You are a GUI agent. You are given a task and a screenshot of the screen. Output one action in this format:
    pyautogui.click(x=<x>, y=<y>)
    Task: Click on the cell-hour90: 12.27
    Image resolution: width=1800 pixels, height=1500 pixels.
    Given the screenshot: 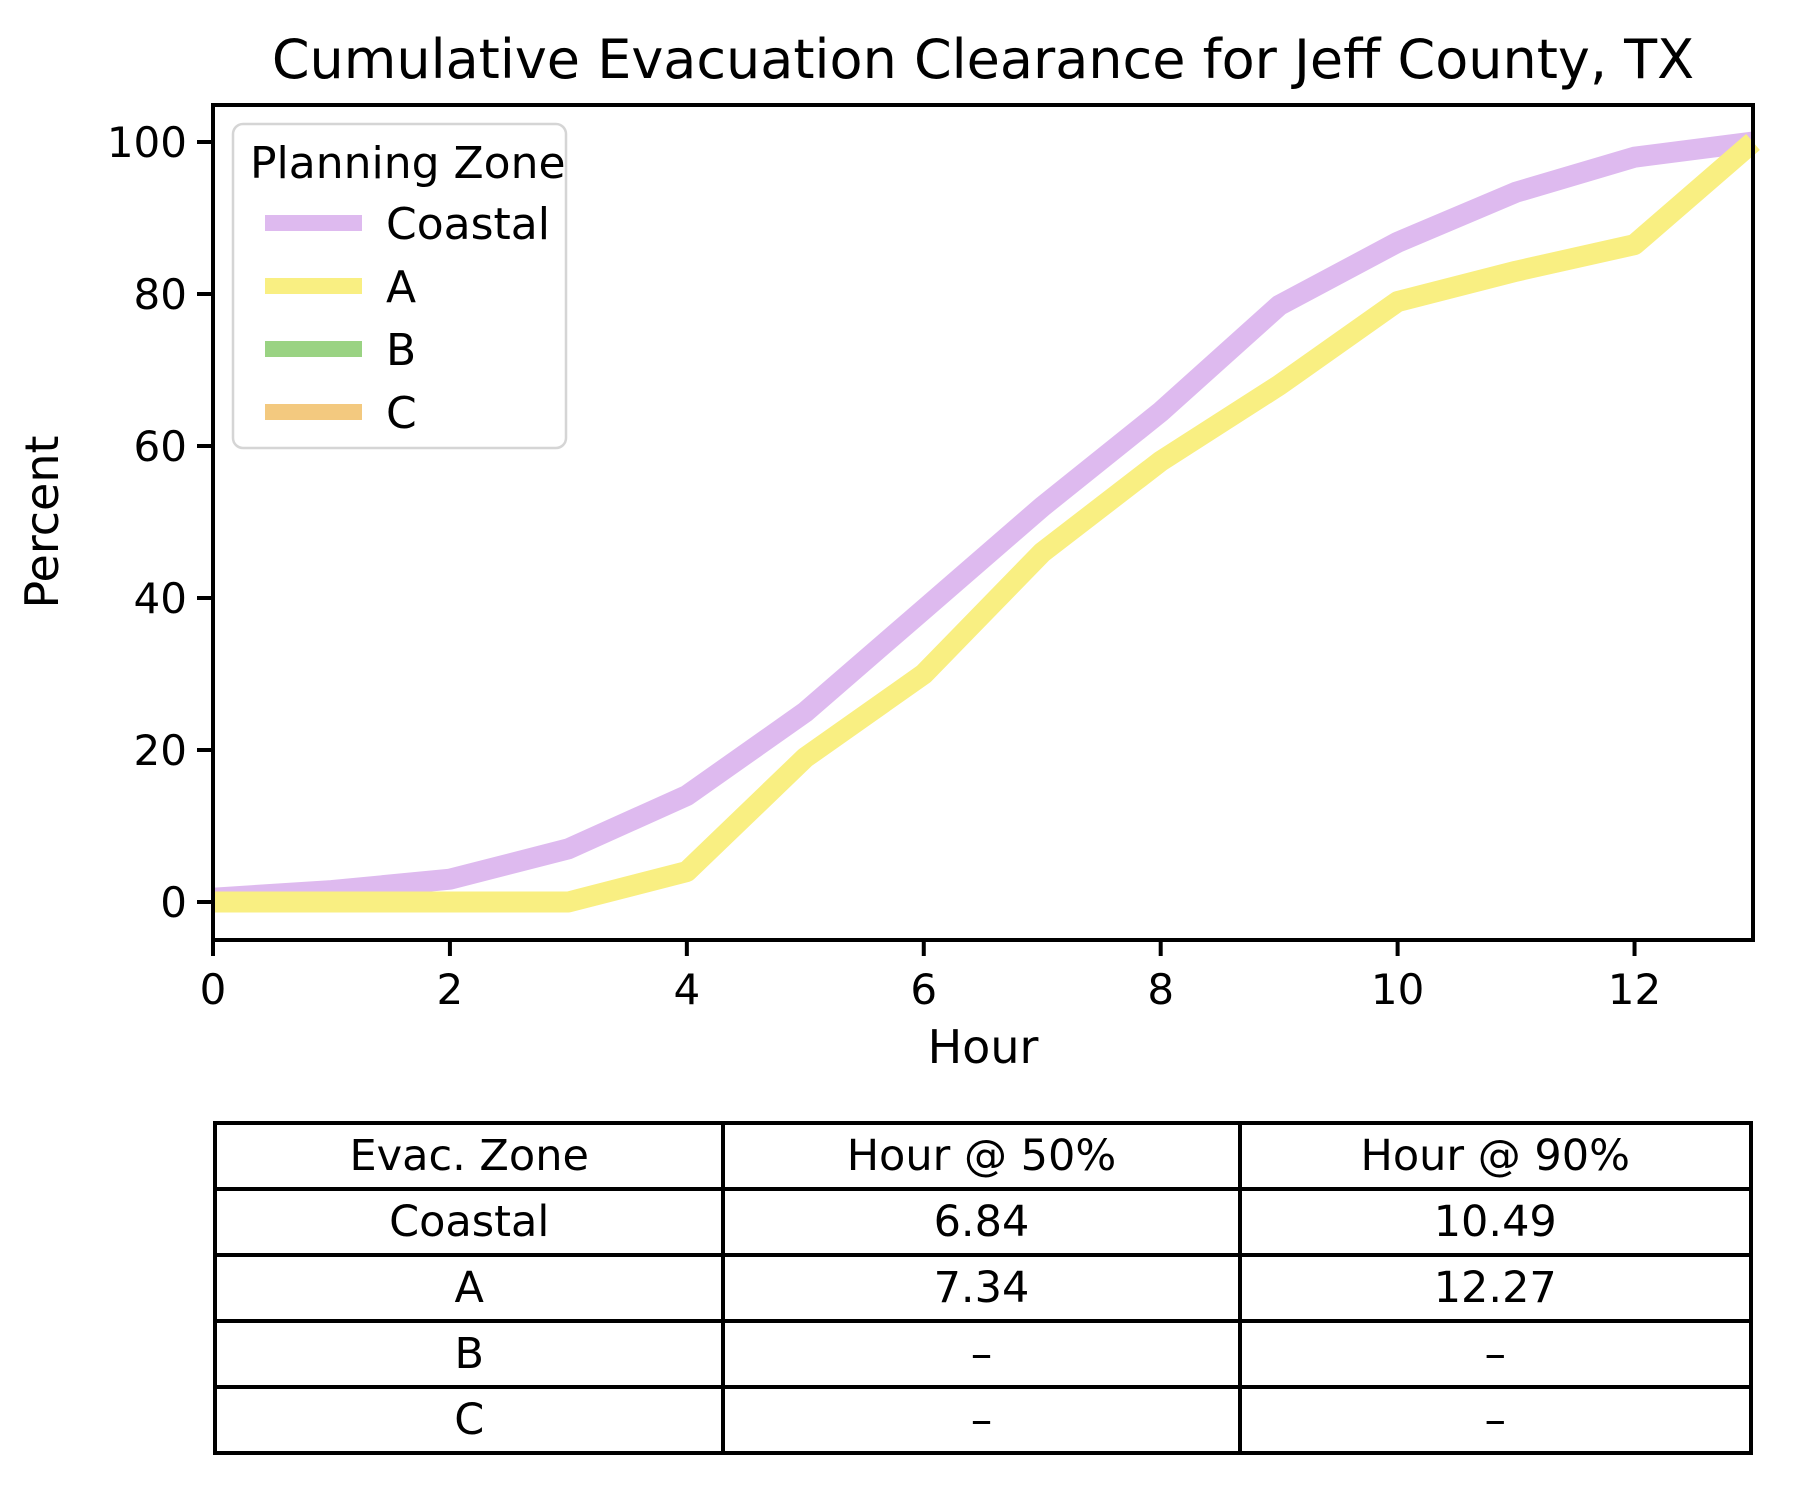 What is the action you would take?
    pyautogui.click(x=1495, y=1288)
    